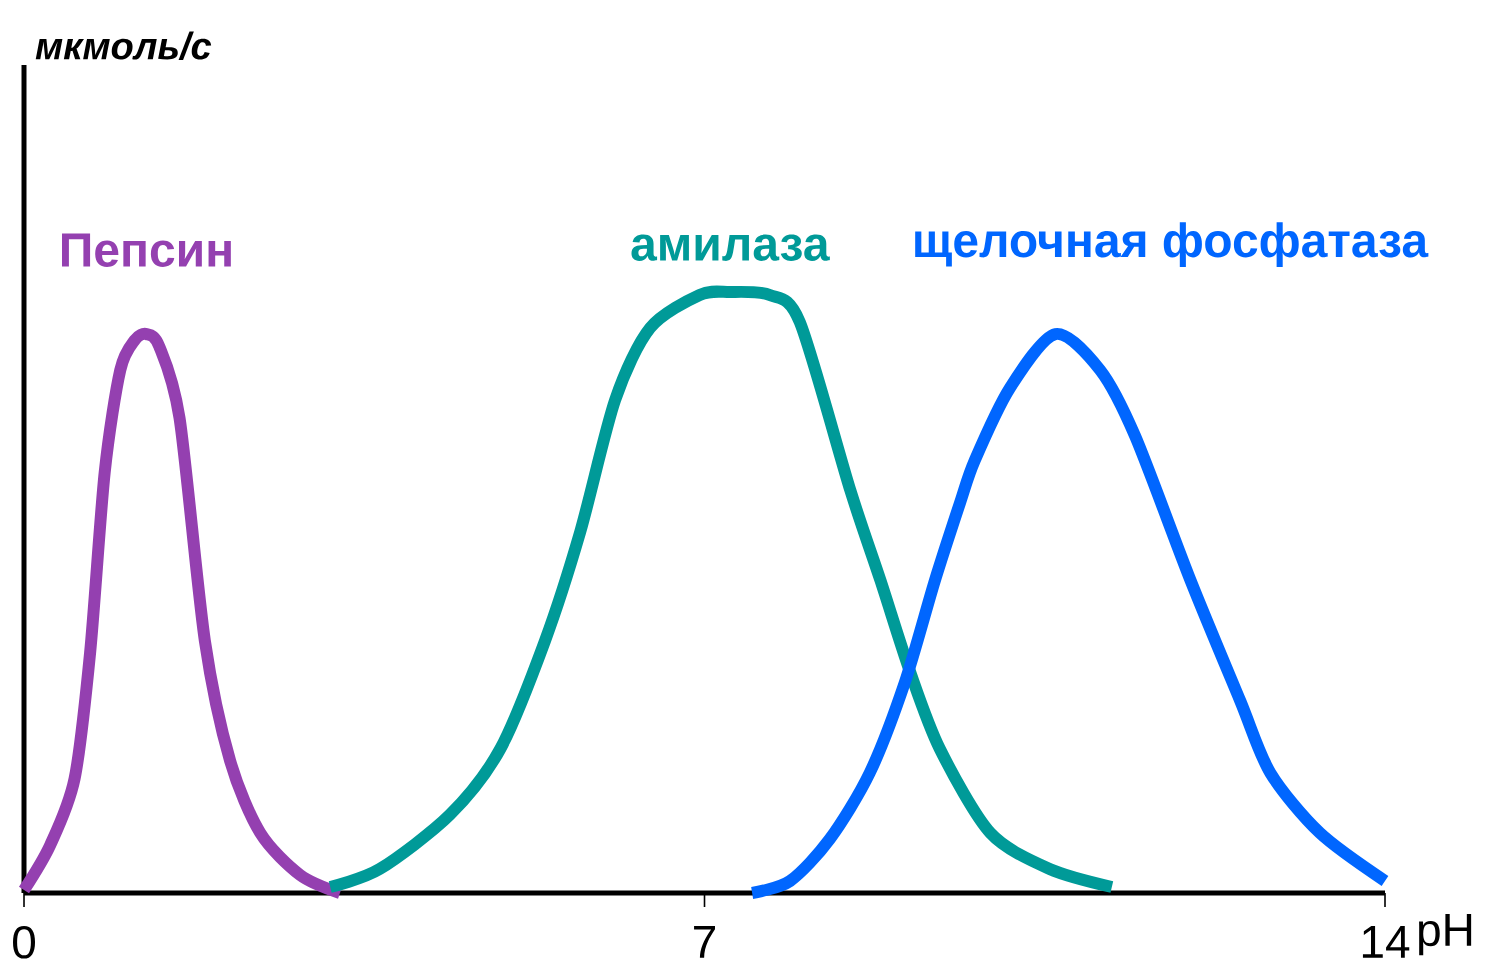 Image resolution: width=1493 pixels, height=979 pixels. I want to click on x-tick-label: 14, so click(1386, 942).